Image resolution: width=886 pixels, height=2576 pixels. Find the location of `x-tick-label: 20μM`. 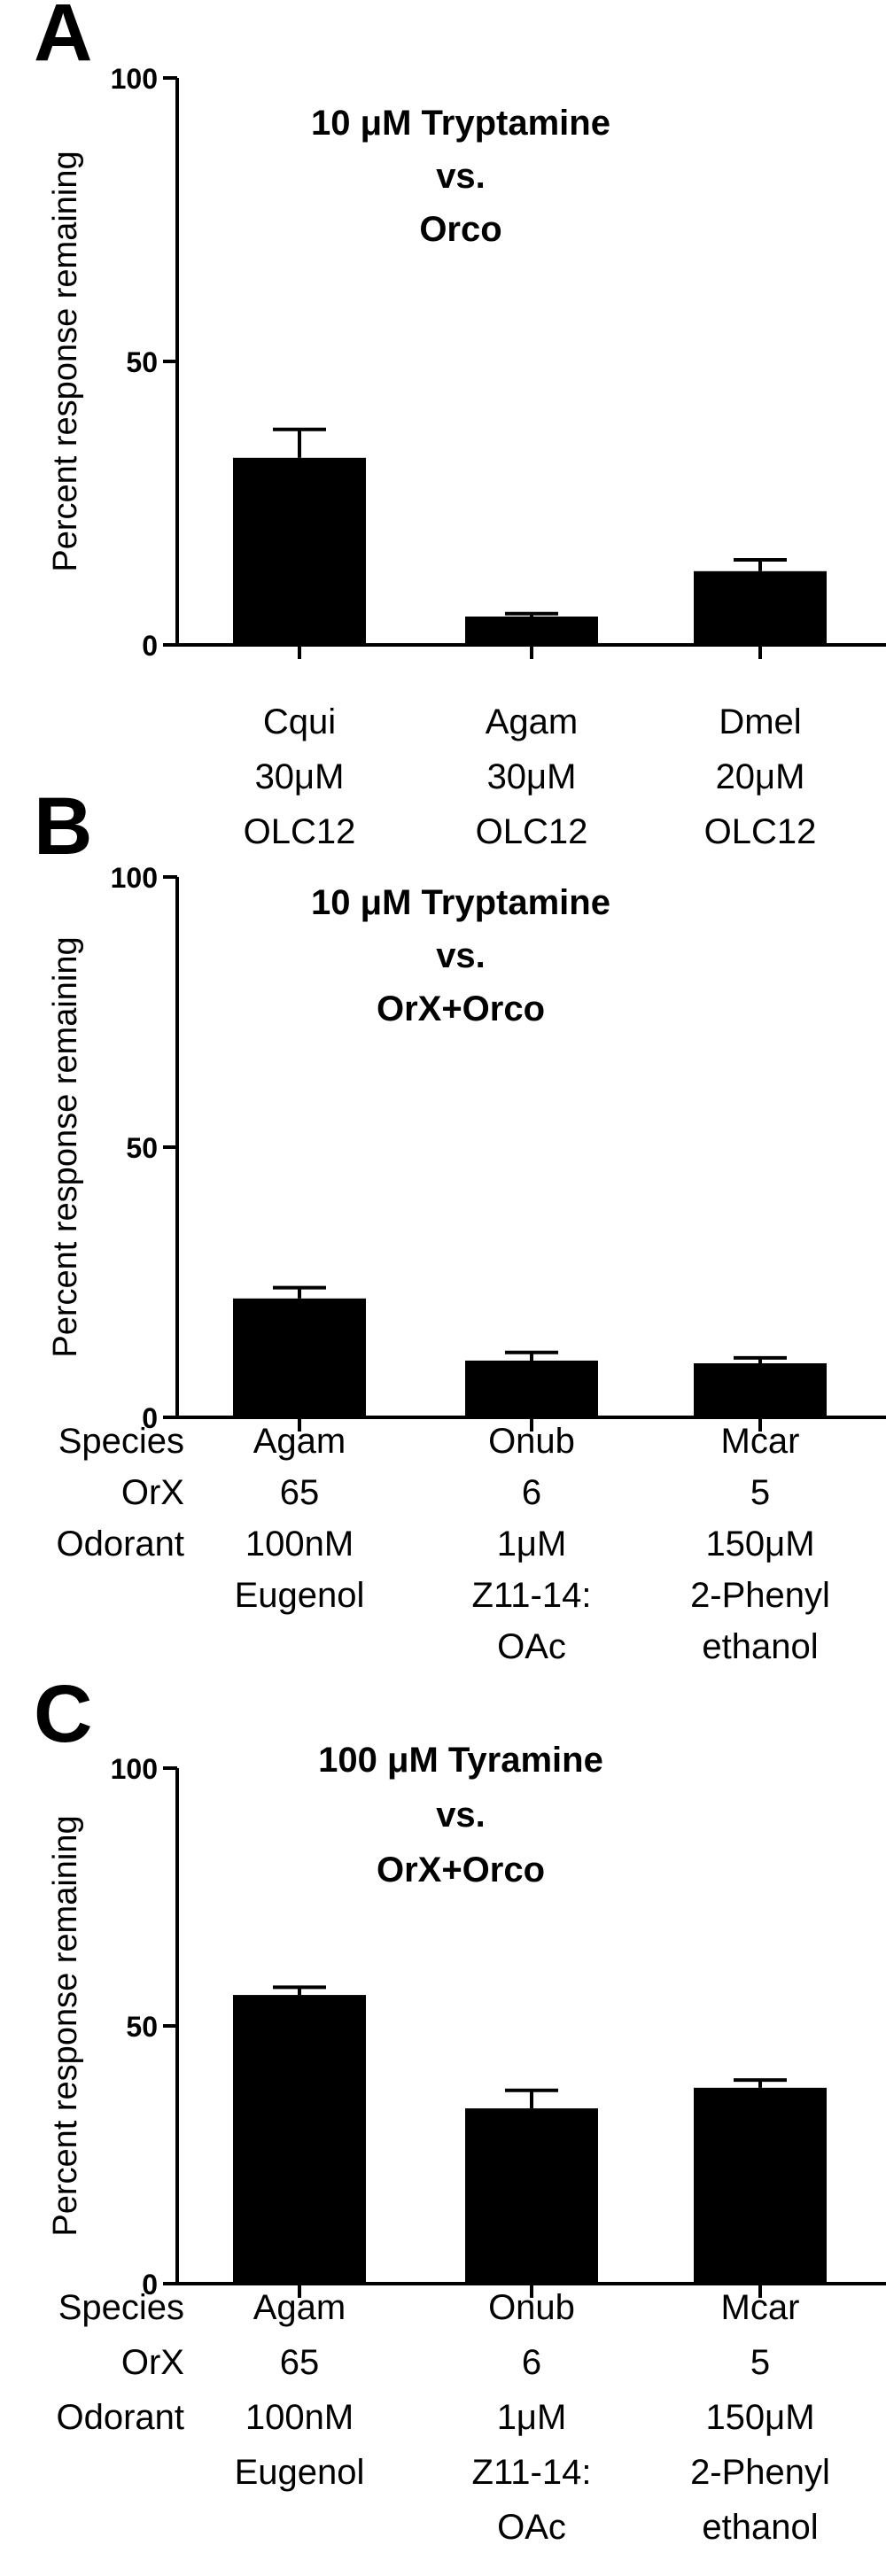

x-tick-label: 20μM is located at coordinates (761, 776).